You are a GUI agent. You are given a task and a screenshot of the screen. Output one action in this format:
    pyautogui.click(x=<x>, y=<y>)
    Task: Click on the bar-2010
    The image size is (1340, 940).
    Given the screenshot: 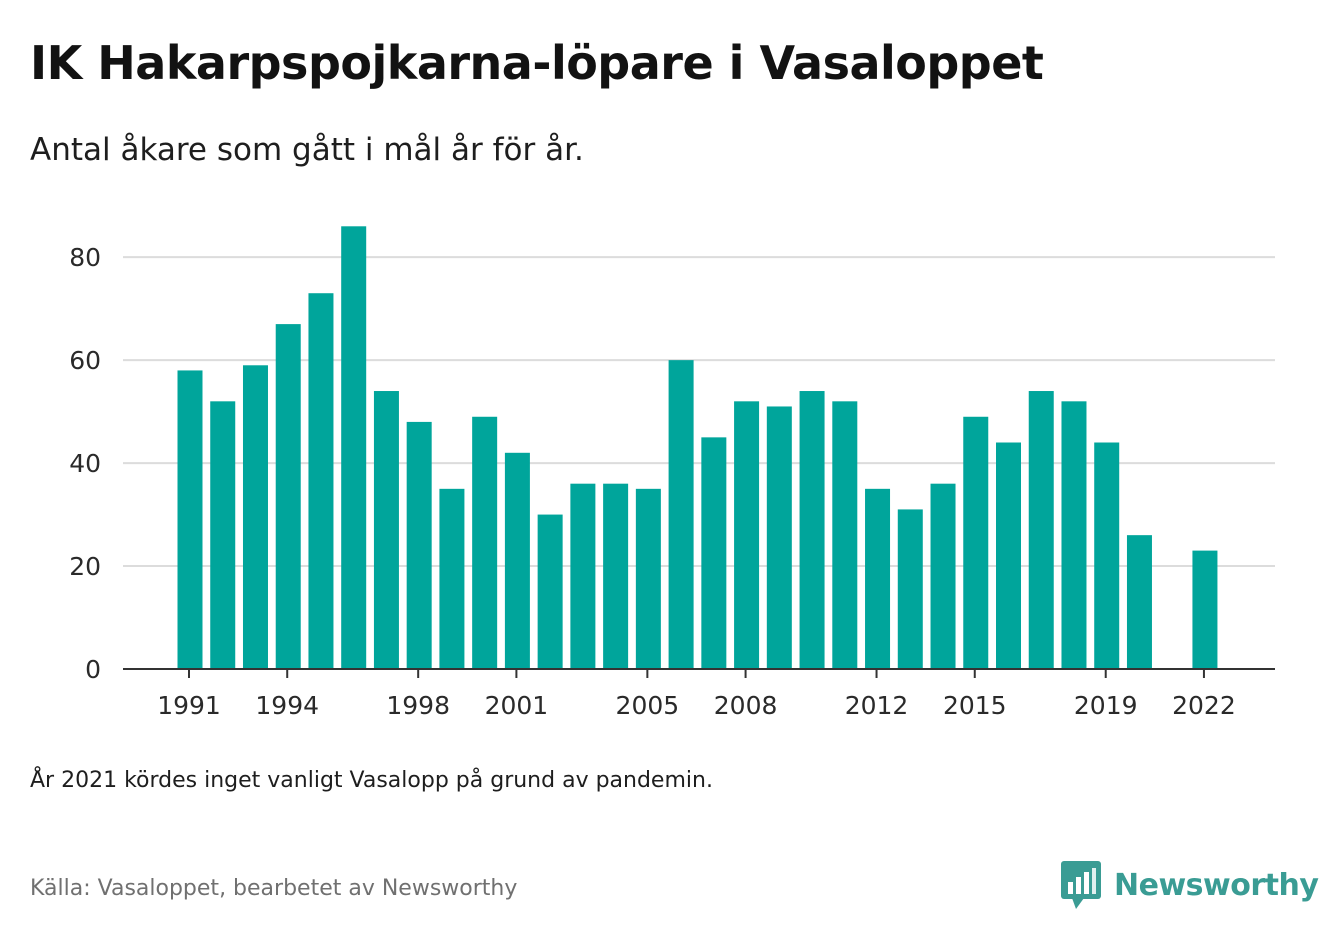 What is the action you would take?
    pyautogui.click(x=812, y=530)
    